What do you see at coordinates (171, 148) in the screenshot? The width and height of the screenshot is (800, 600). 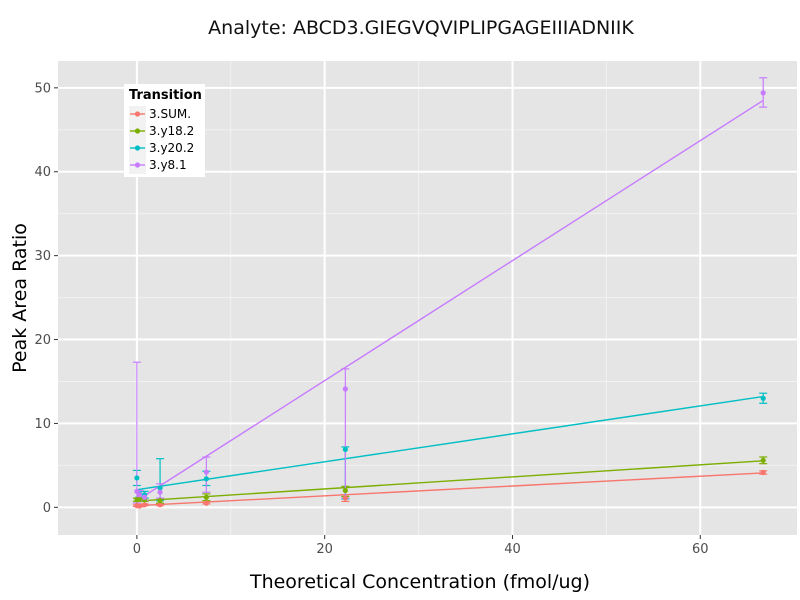 I see `legend-label-3-y20-2: 3.y20.2` at bounding box center [171, 148].